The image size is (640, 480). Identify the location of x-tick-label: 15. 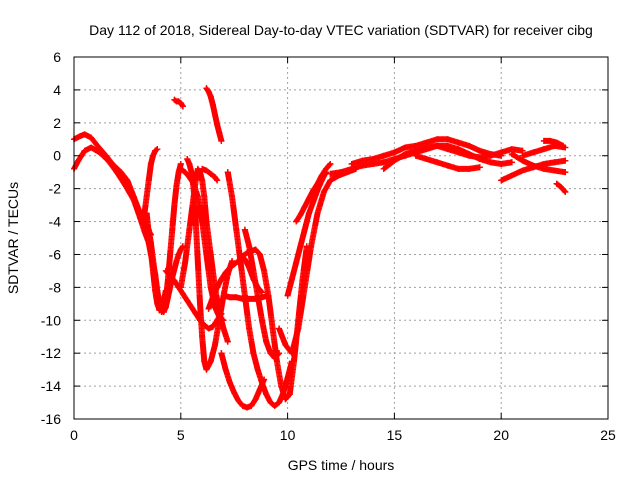
(395, 435).